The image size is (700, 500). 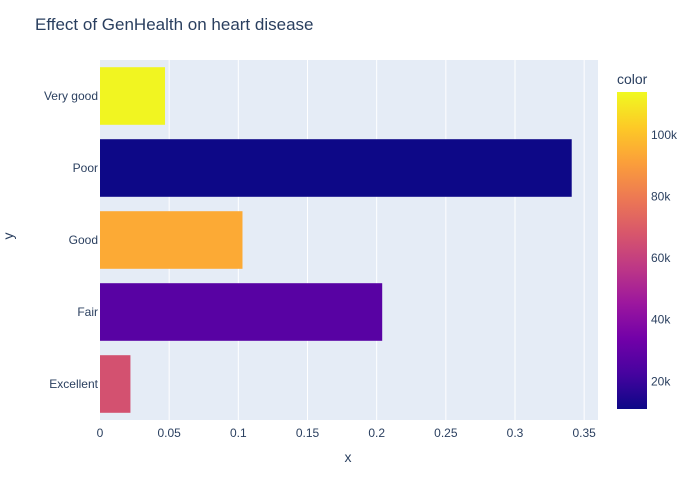 What do you see at coordinates (241, 312) in the screenshot?
I see `bar-fair` at bounding box center [241, 312].